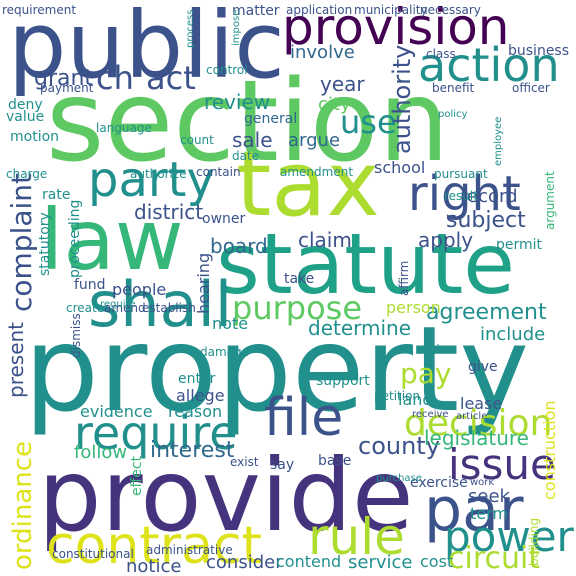 Image resolution: width=576 pixels, height=576 pixels. Describe the element at coordinates (192, 450) in the screenshot. I see `word-interest: interest` at that location.